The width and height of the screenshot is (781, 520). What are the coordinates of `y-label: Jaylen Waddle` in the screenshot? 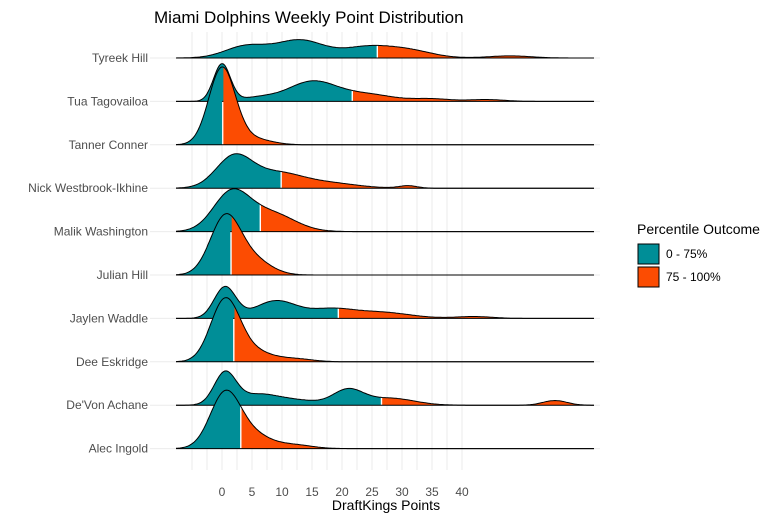 It's located at (109, 318).